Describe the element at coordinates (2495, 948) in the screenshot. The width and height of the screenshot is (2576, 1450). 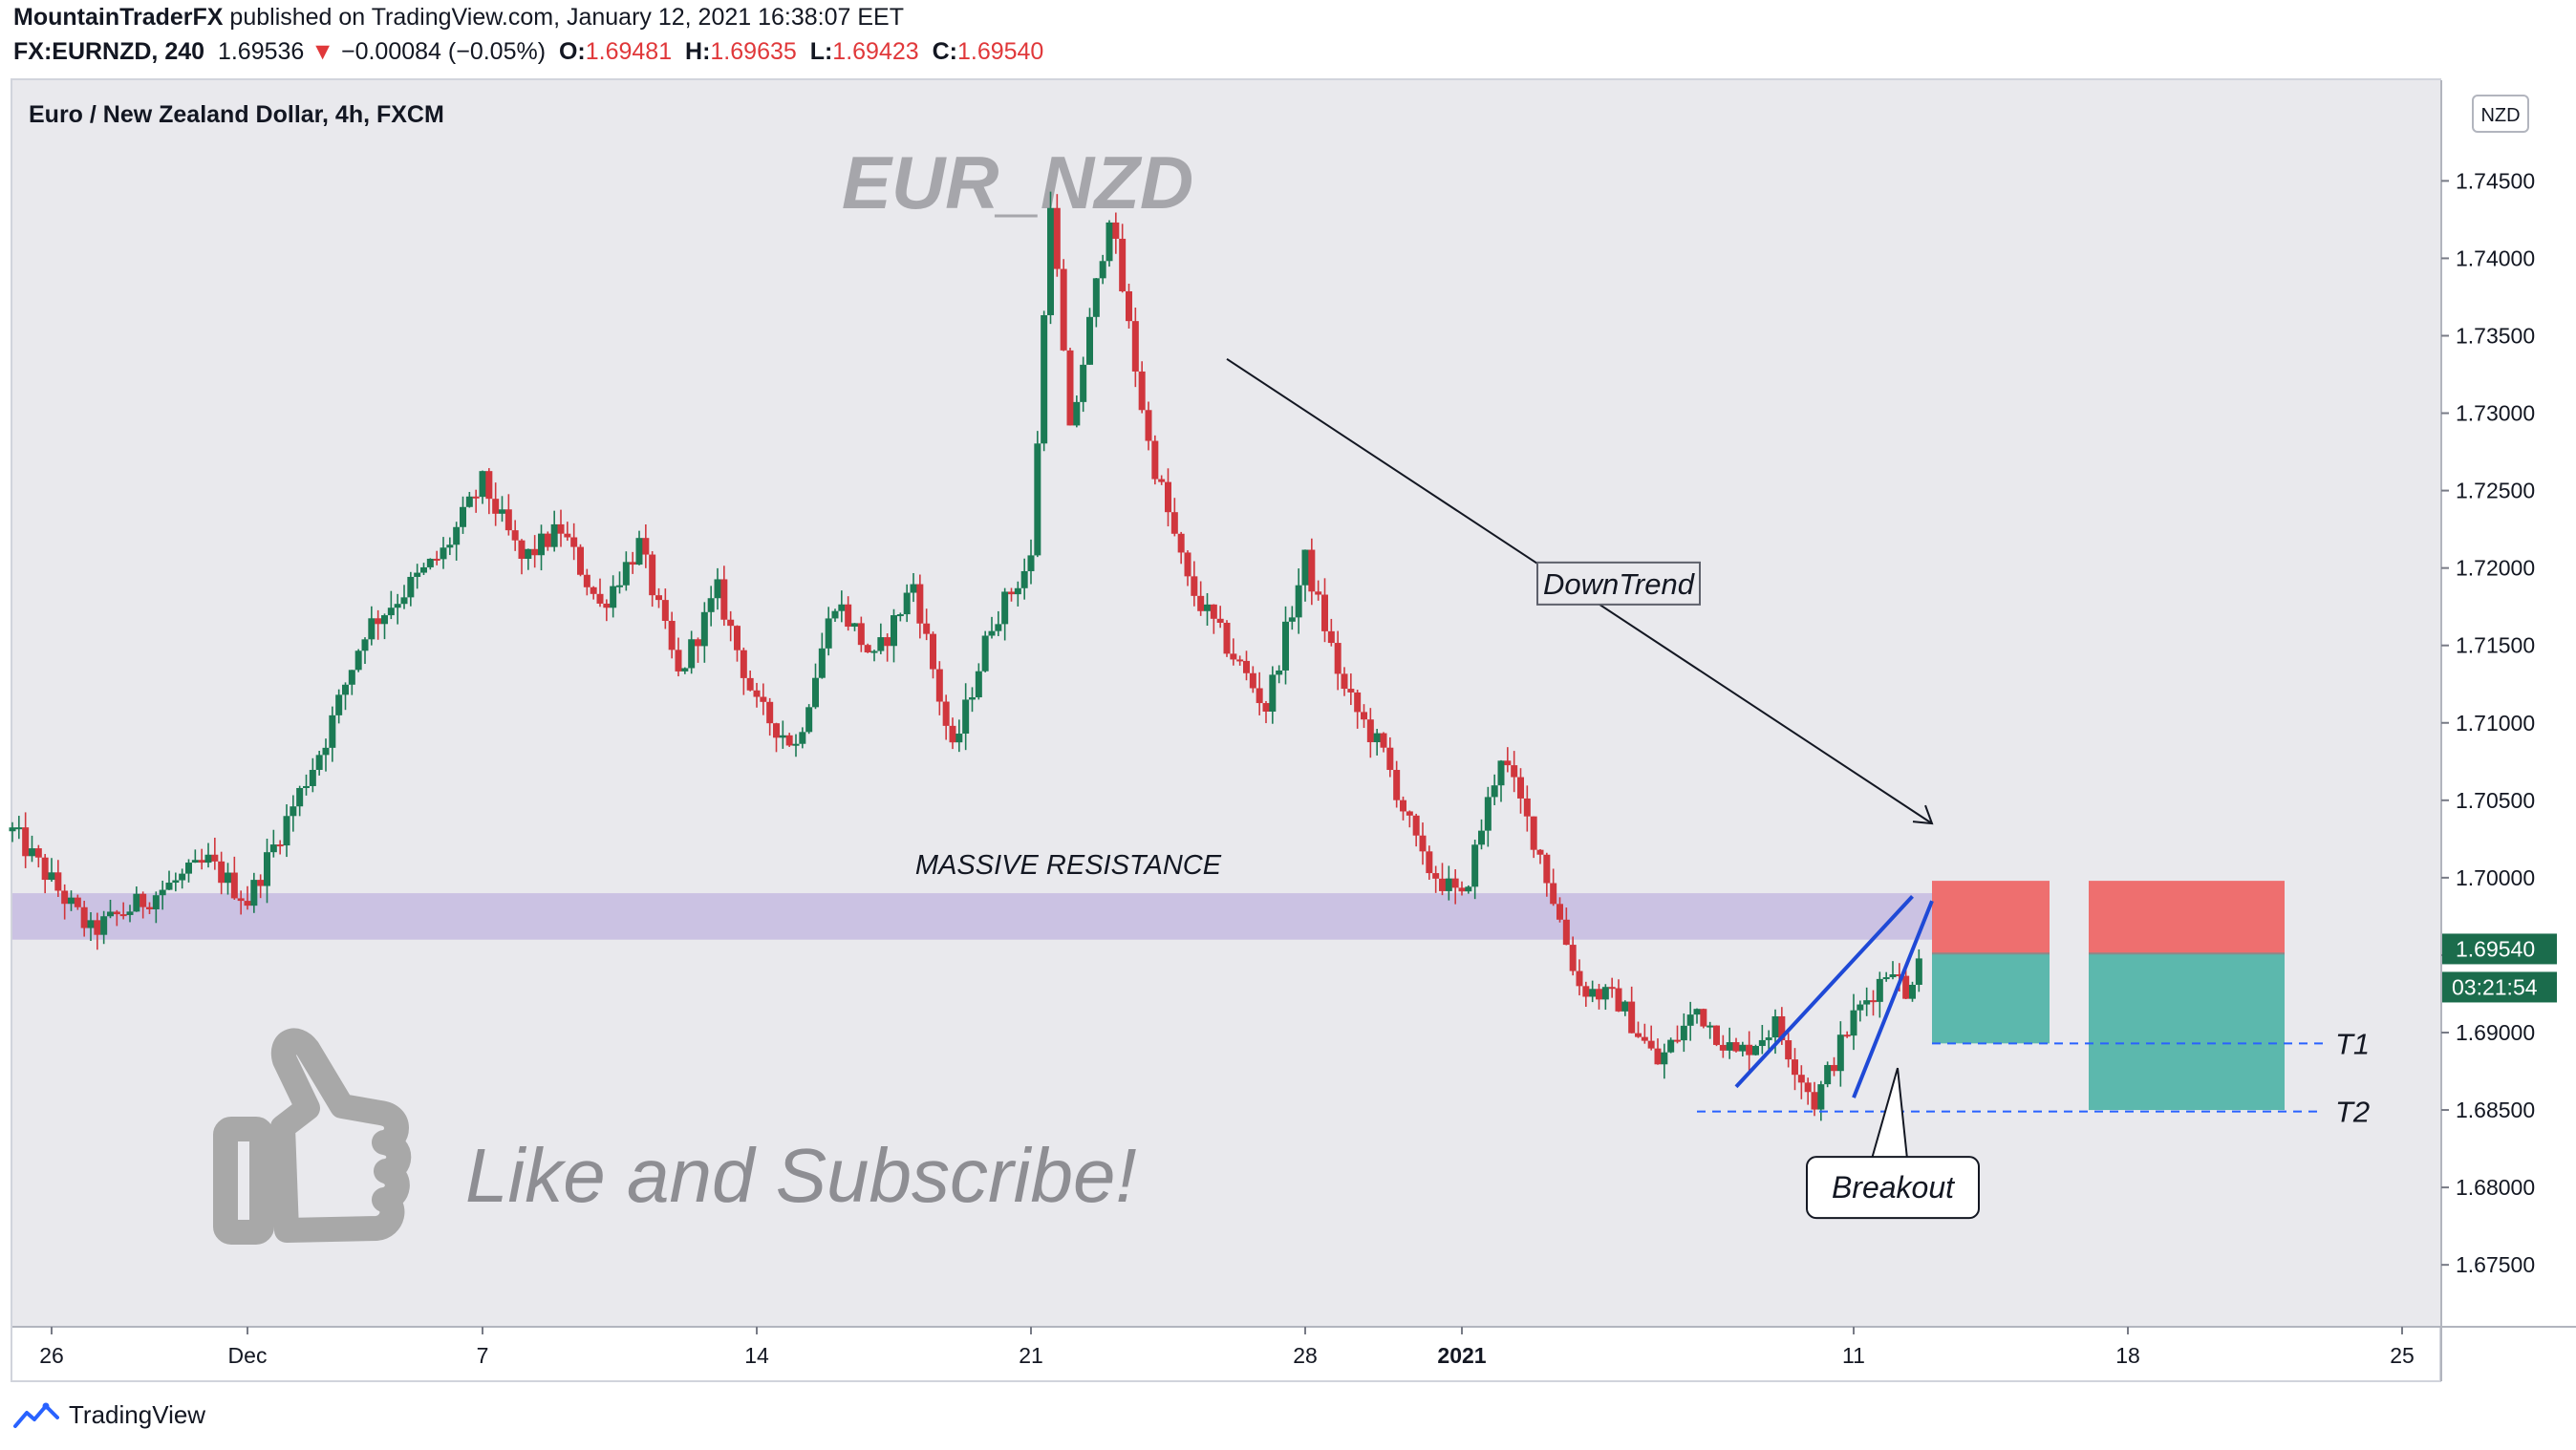
I see `last-price-label: 1.69540` at that location.